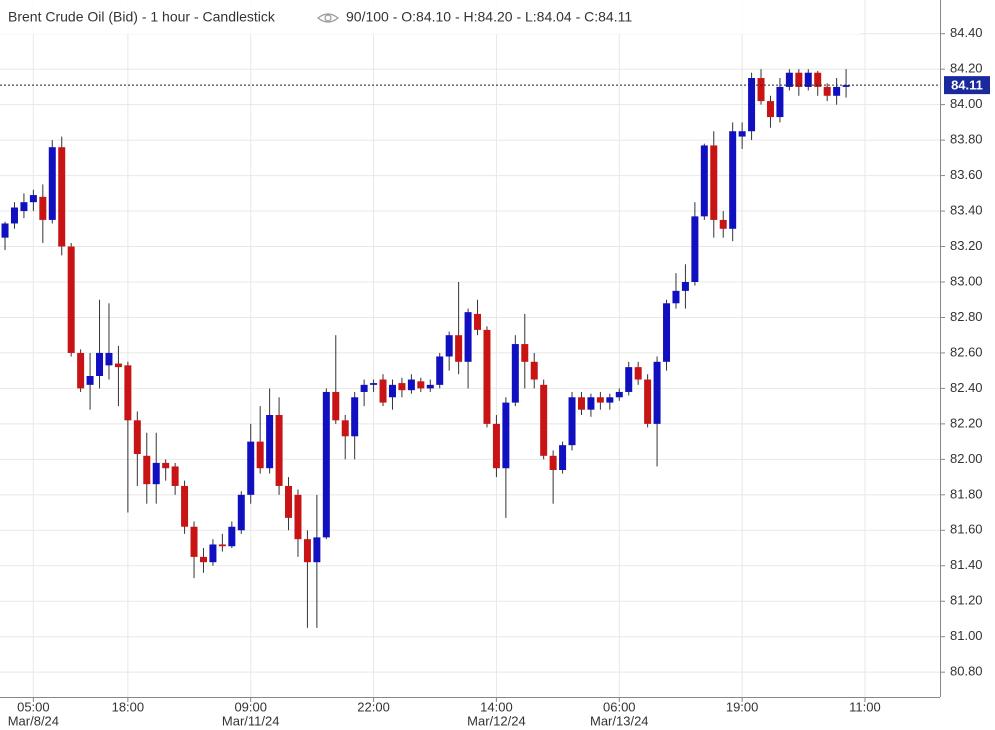 Image resolution: width=995 pixels, height=730 pixels. What do you see at coordinates (966, 458) in the screenshot?
I see `y-tick-label: 82.00` at bounding box center [966, 458].